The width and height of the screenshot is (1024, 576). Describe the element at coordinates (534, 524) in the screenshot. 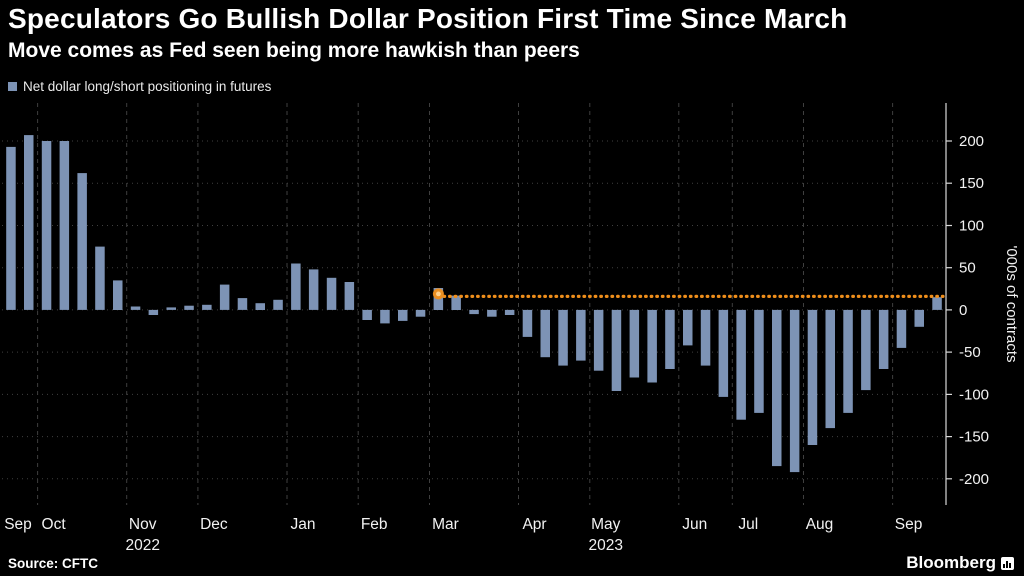

I see `x-tick-label: Apr` at that location.